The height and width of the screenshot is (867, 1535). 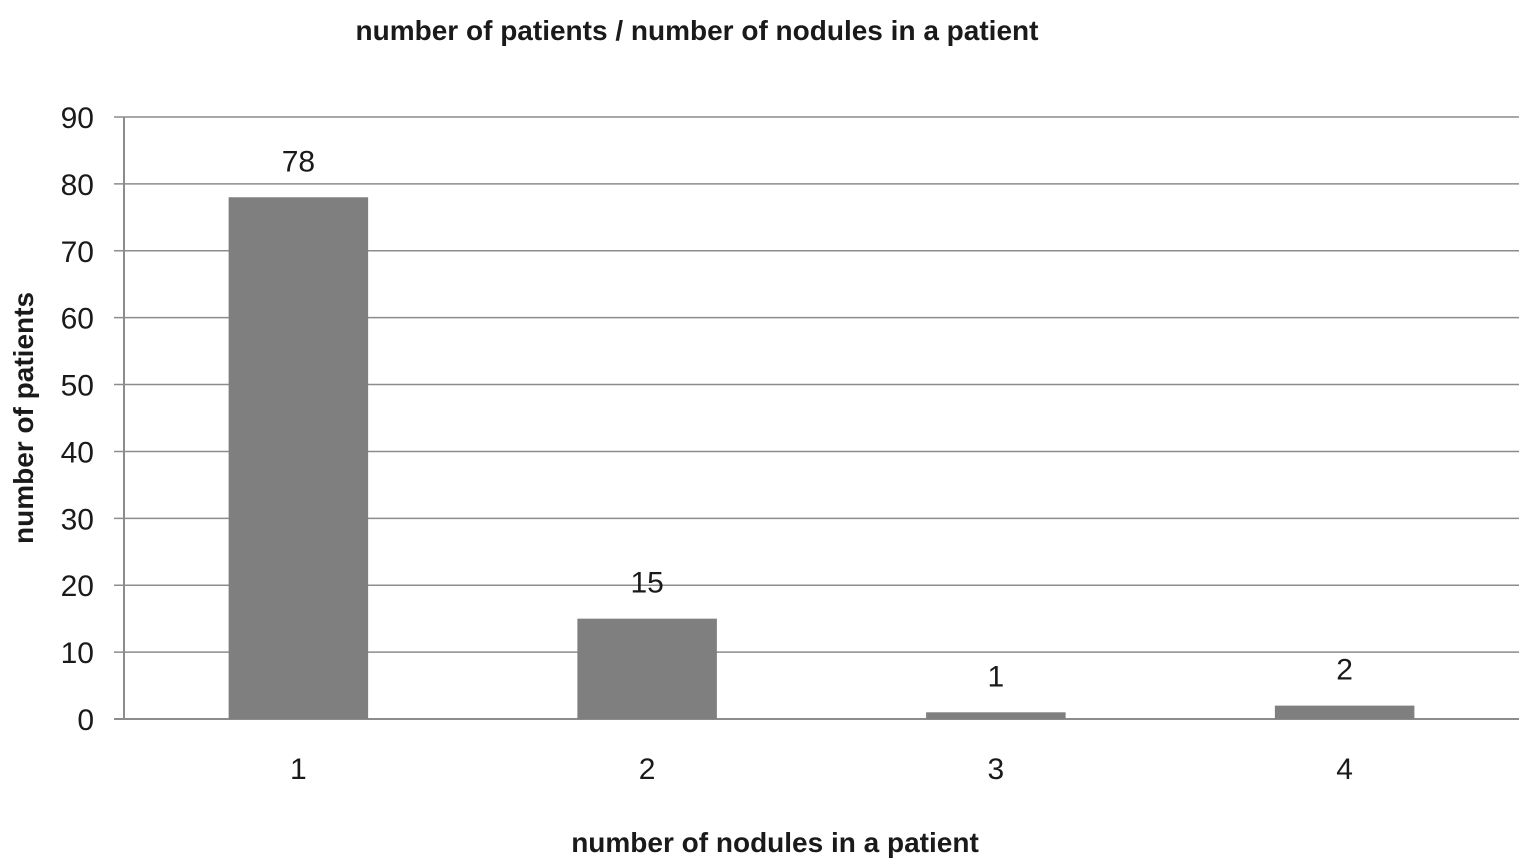 I want to click on x-tick-label: 4, so click(x=1344, y=769).